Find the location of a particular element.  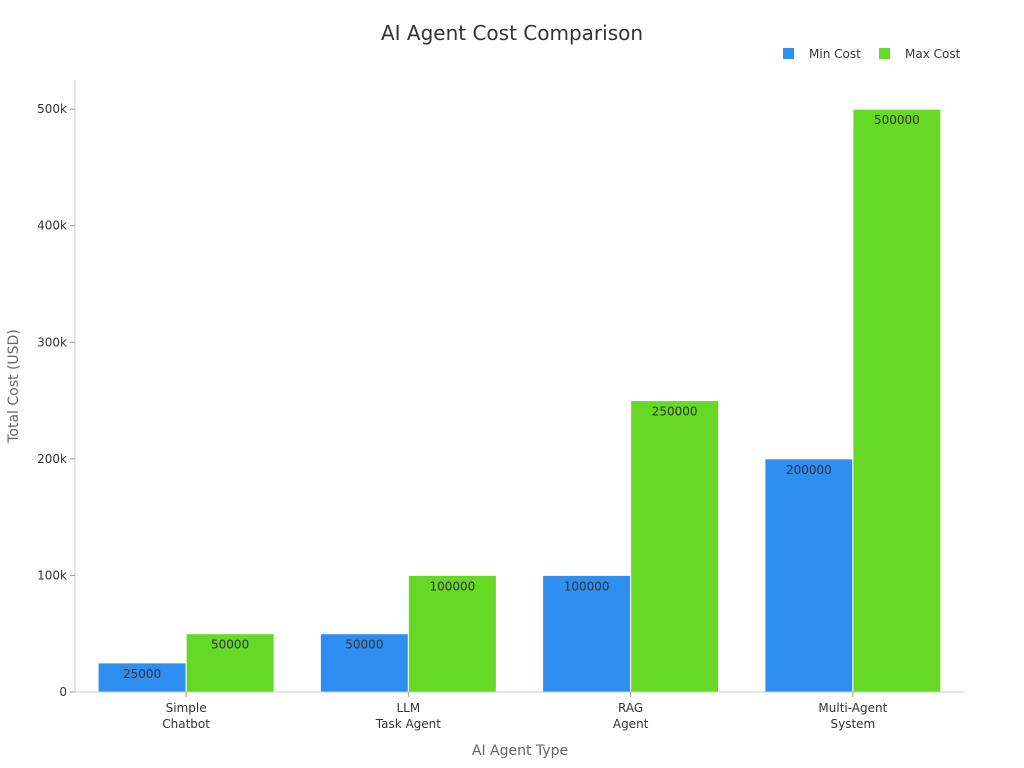

bar-value-label: 250000 is located at coordinates (675, 412).